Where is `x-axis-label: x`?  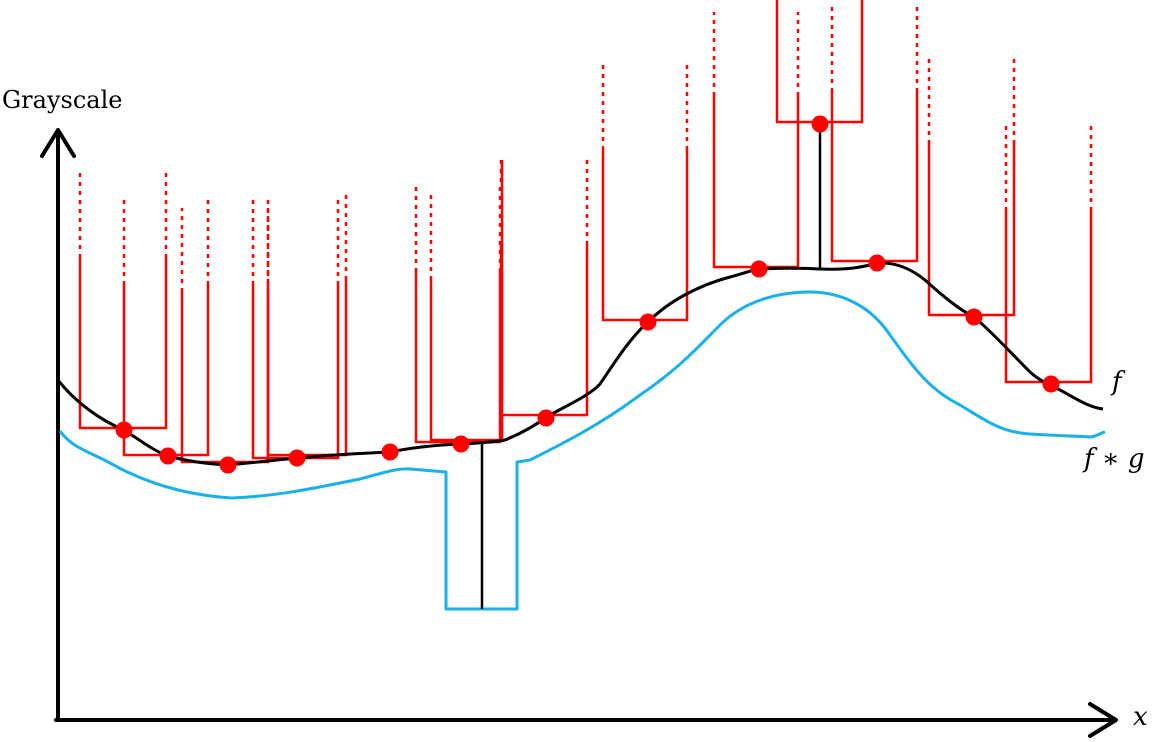
x-axis-label: x is located at coordinates (1140, 717).